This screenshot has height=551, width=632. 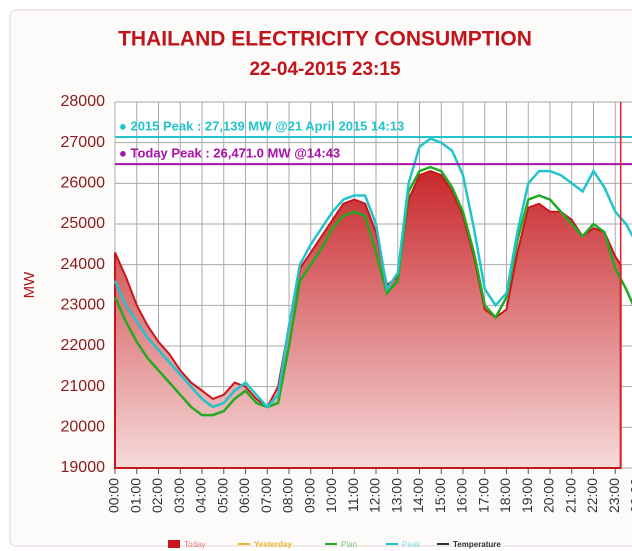 I want to click on y-tick-label: 22000, so click(x=83, y=345).